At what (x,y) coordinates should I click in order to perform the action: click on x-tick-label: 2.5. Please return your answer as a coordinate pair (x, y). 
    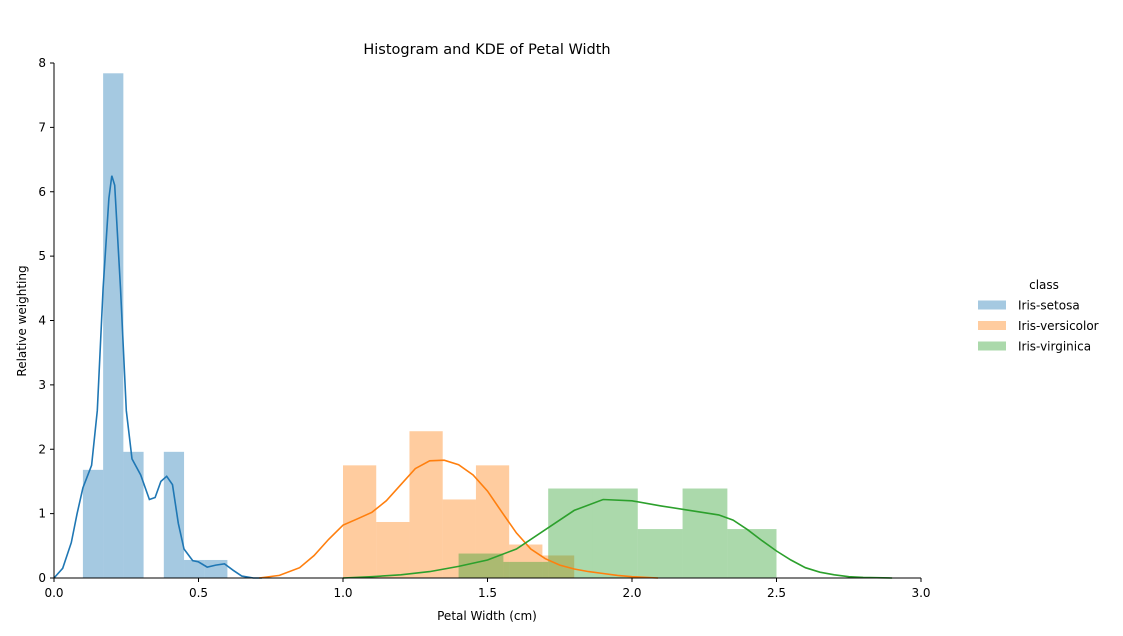
    Looking at the image, I should click on (776, 593).